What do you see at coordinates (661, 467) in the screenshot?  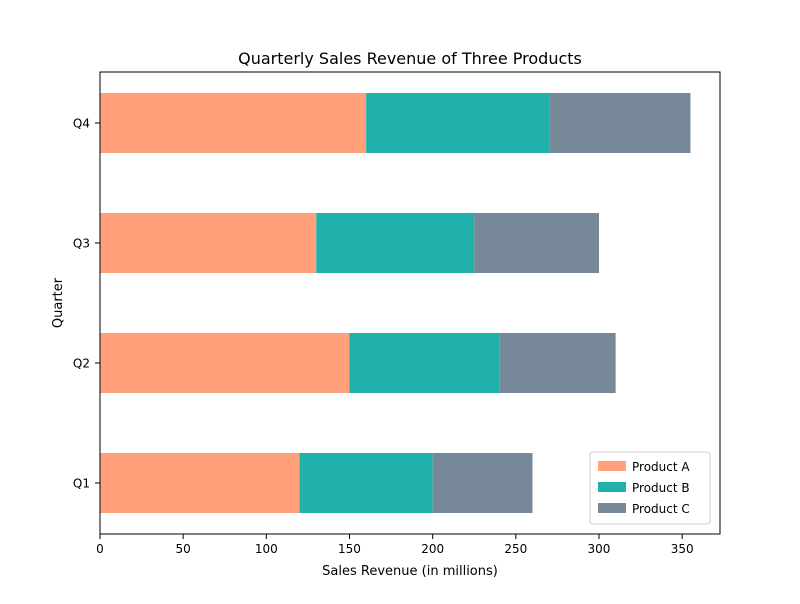 I see `legend-label: Product A` at bounding box center [661, 467].